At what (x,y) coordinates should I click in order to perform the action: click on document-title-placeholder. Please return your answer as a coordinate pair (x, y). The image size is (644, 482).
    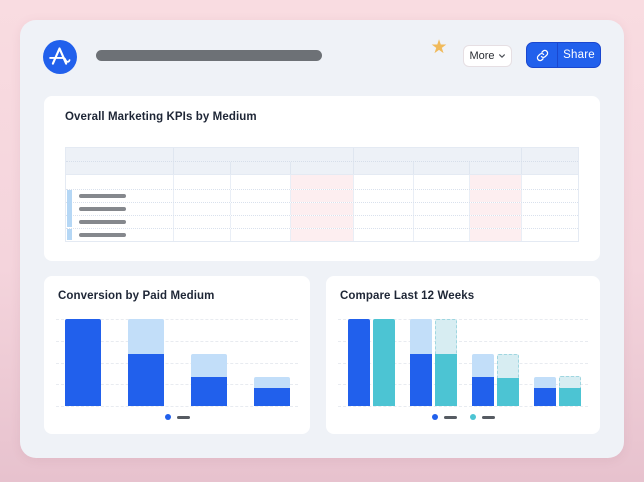
    Looking at the image, I should click on (209, 55).